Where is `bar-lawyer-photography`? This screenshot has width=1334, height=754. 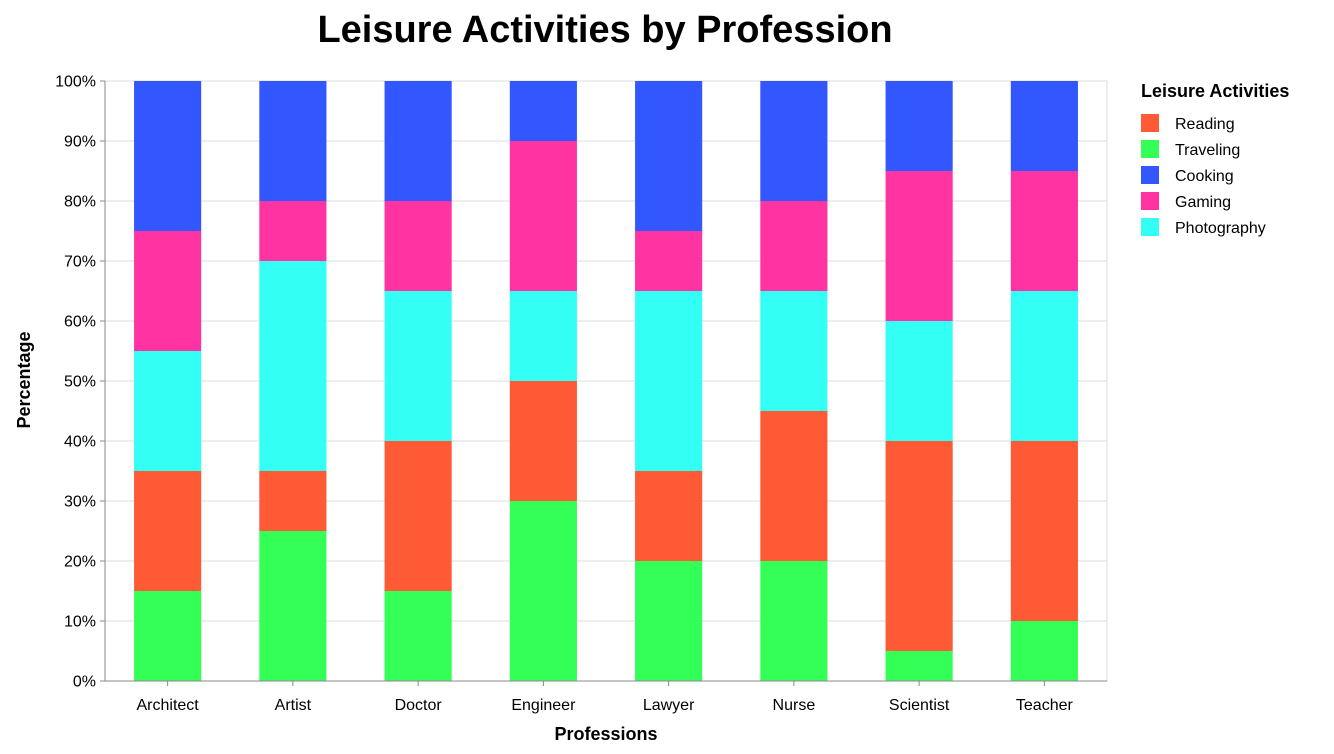
bar-lawyer-photography is located at coordinates (669, 381).